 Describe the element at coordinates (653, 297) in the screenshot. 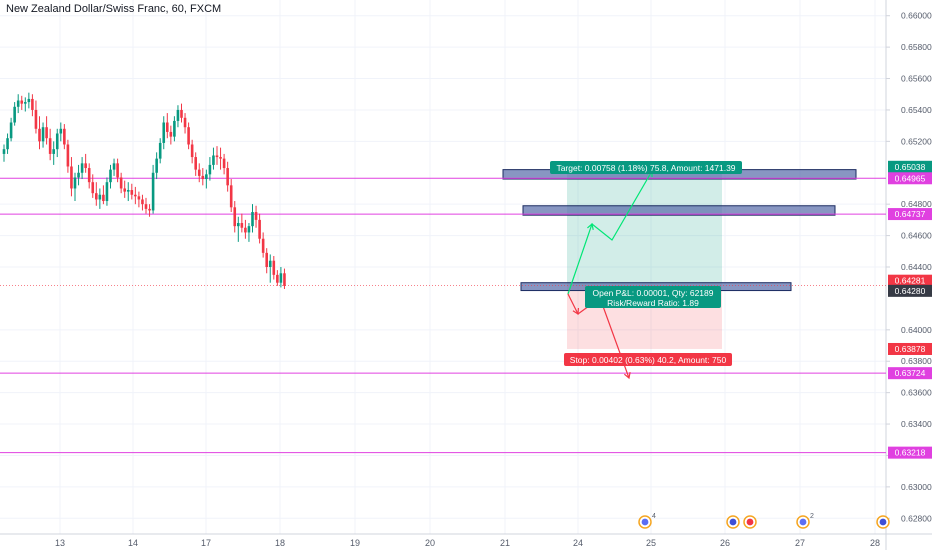

I see `open-pnl-label-box` at that location.